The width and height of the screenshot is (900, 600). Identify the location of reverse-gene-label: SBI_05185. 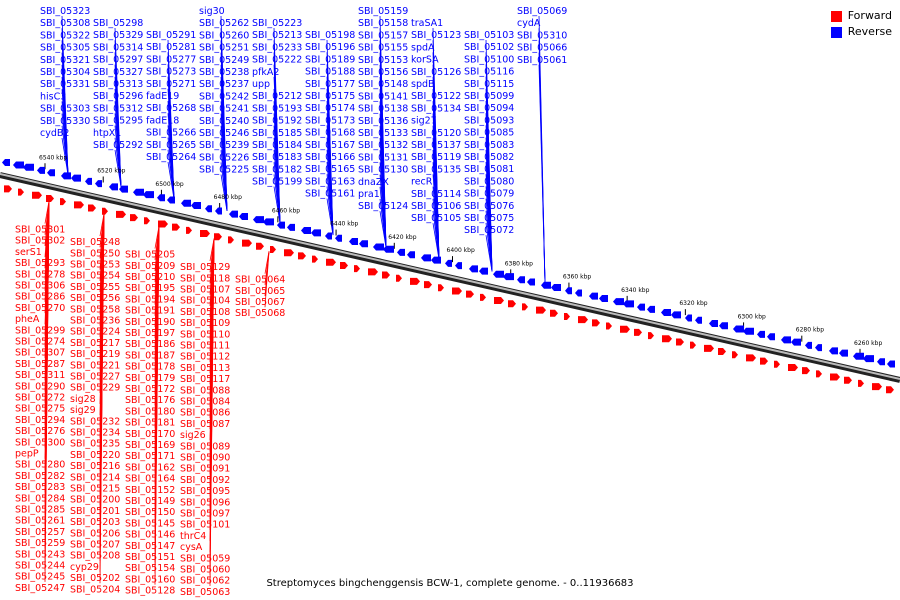
(277, 133).